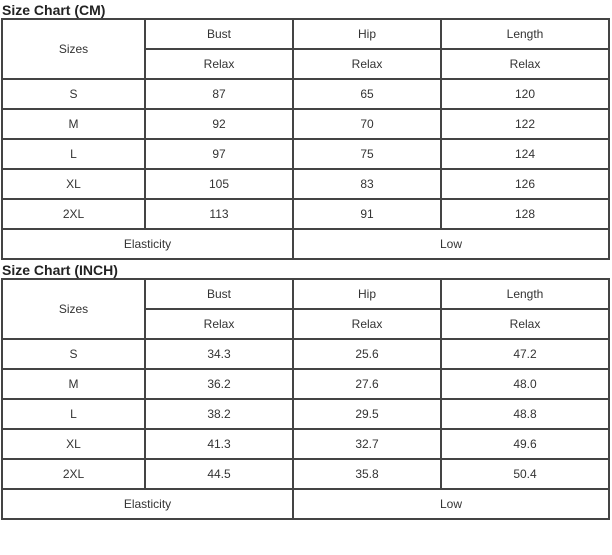  I want to click on value-cell: 91, so click(367, 214).